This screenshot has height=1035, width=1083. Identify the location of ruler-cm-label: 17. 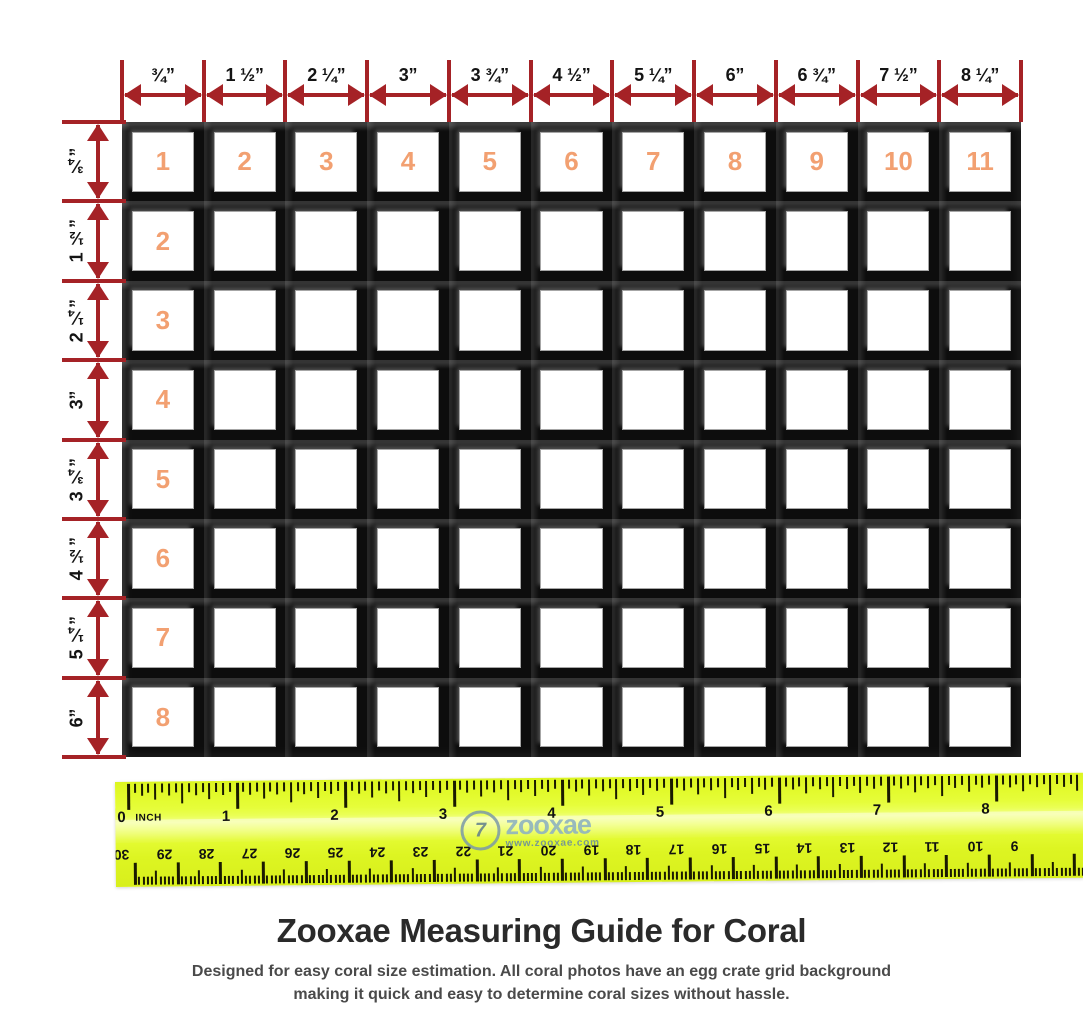
(676, 849).